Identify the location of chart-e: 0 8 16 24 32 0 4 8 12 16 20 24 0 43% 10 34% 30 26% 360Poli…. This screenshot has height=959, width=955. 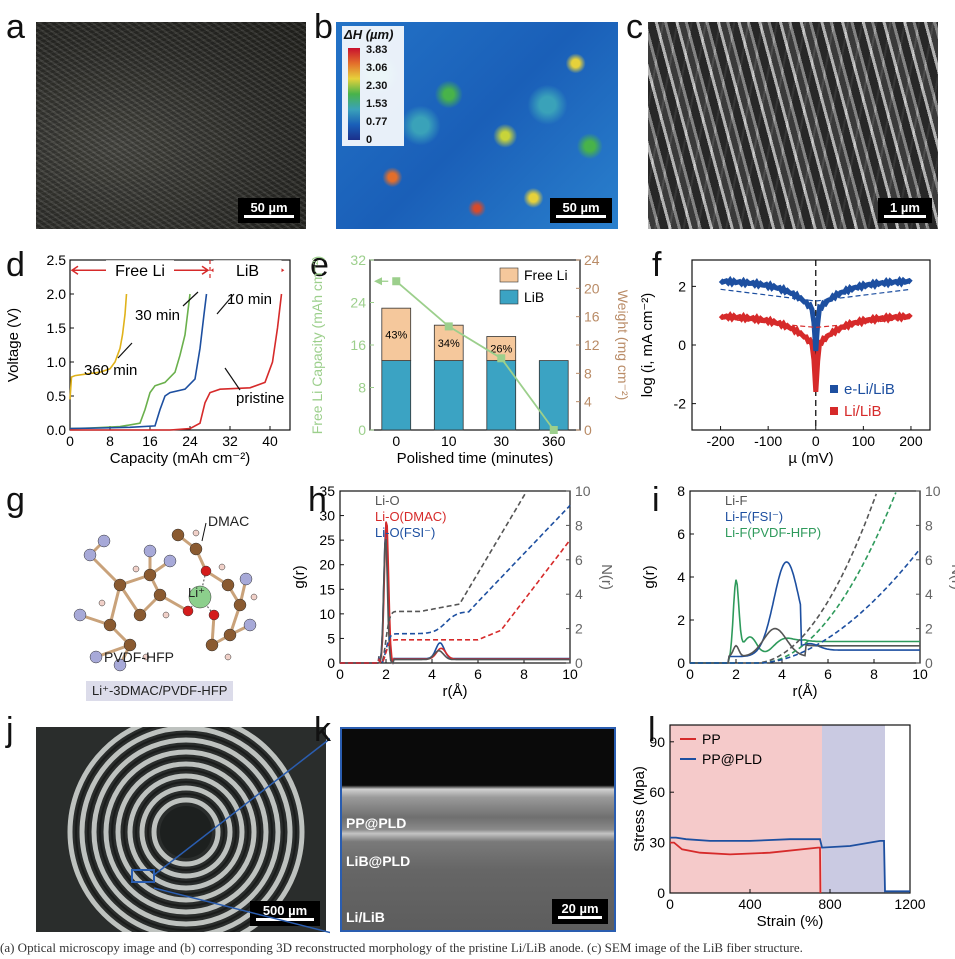
(469, 359).